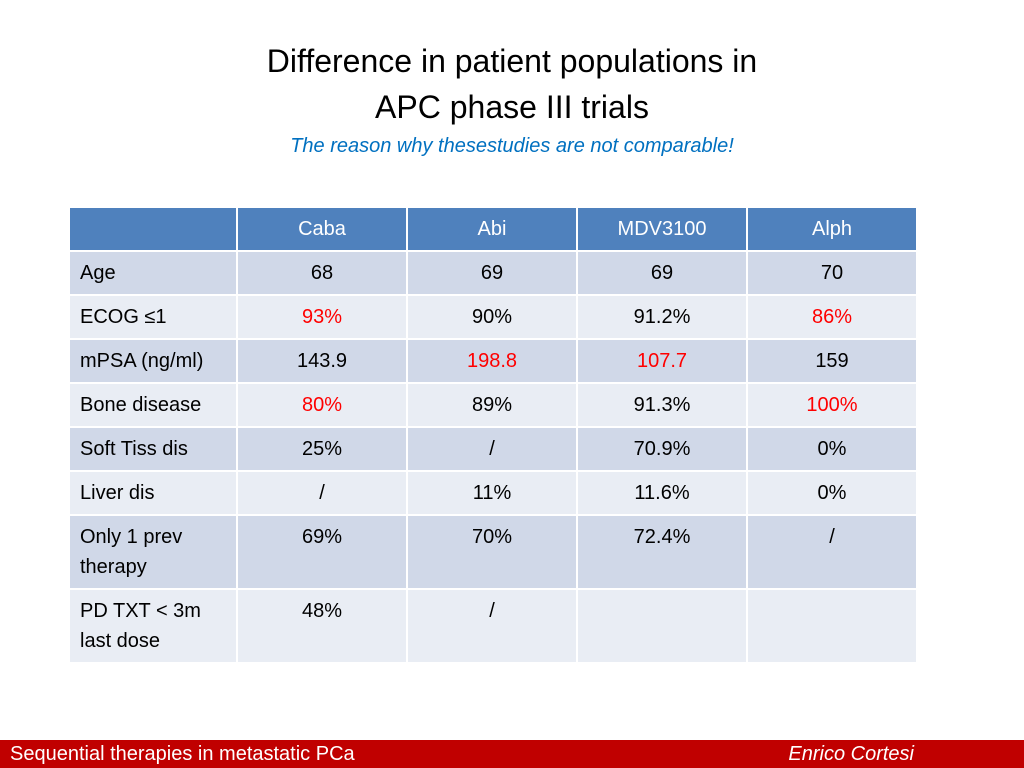 The image size is (1024, 768). Describe the element at coordinates (153, 361) in the screenshot. I see `row-label: mPSA (ng/ml)` at that location.